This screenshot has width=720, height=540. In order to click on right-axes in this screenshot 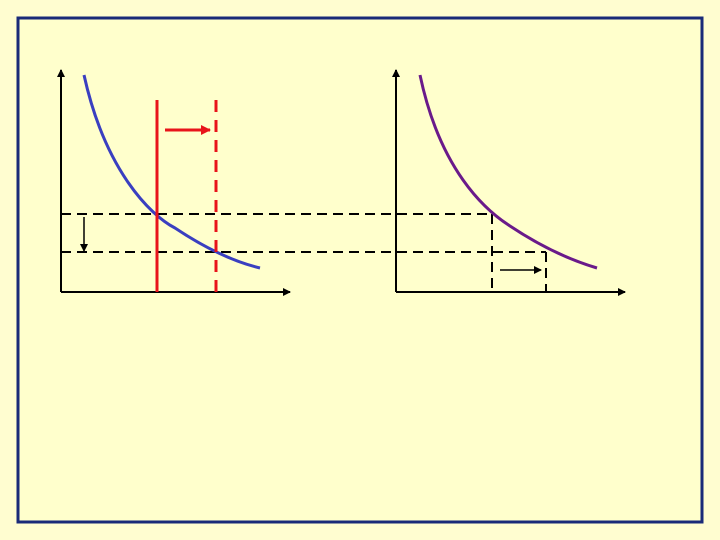, I will do `click(509, 182)`.